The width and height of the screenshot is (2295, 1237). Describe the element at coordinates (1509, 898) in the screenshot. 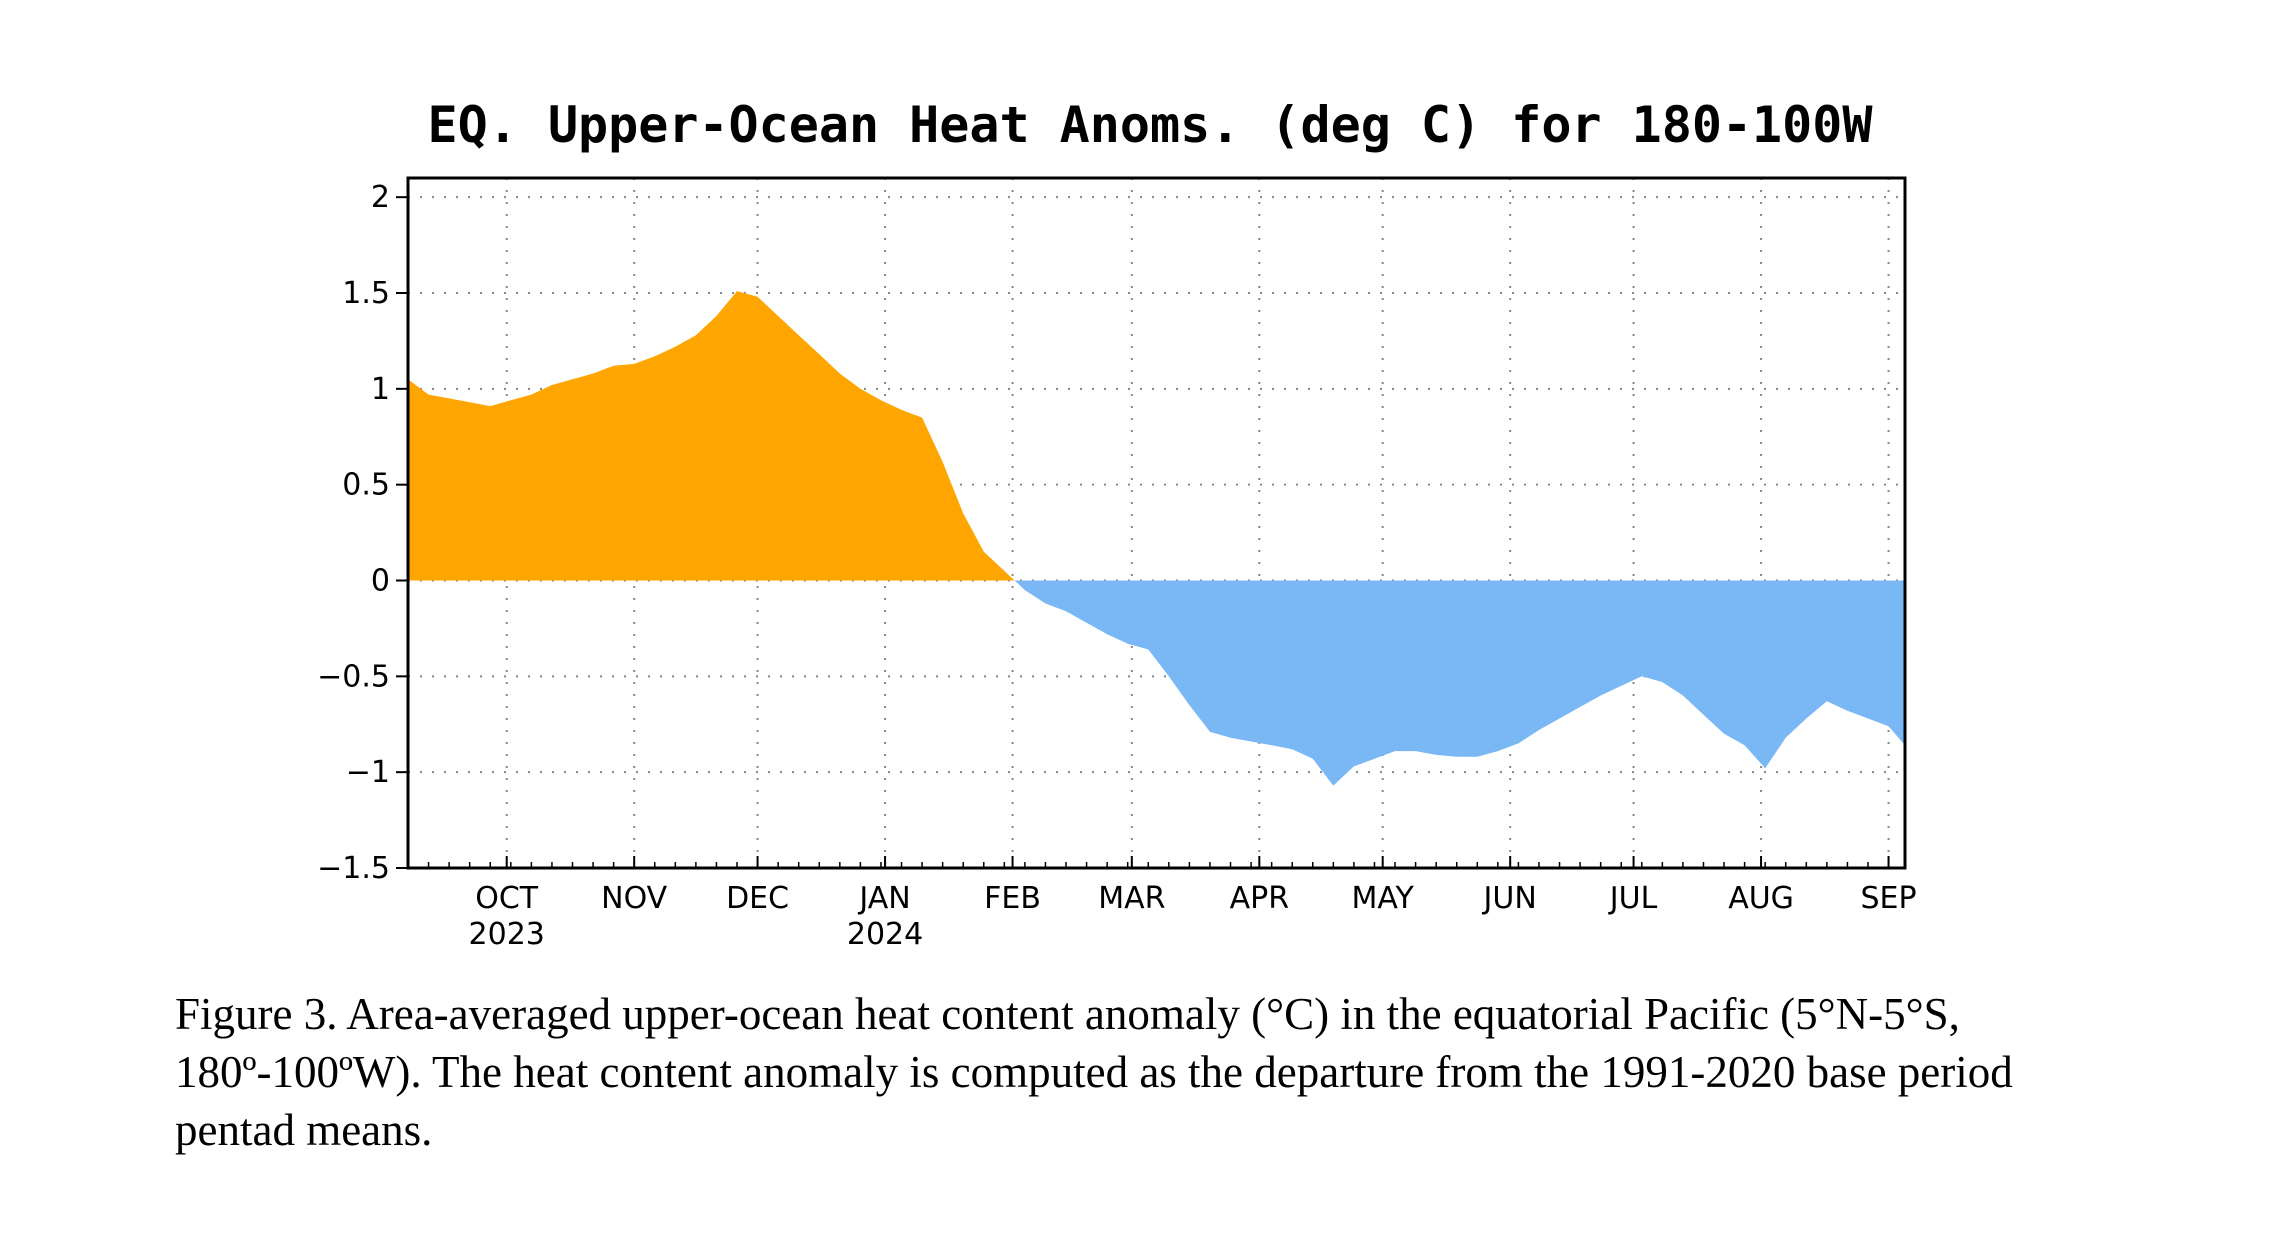

I see `x-tick-label: JUN` at that location.